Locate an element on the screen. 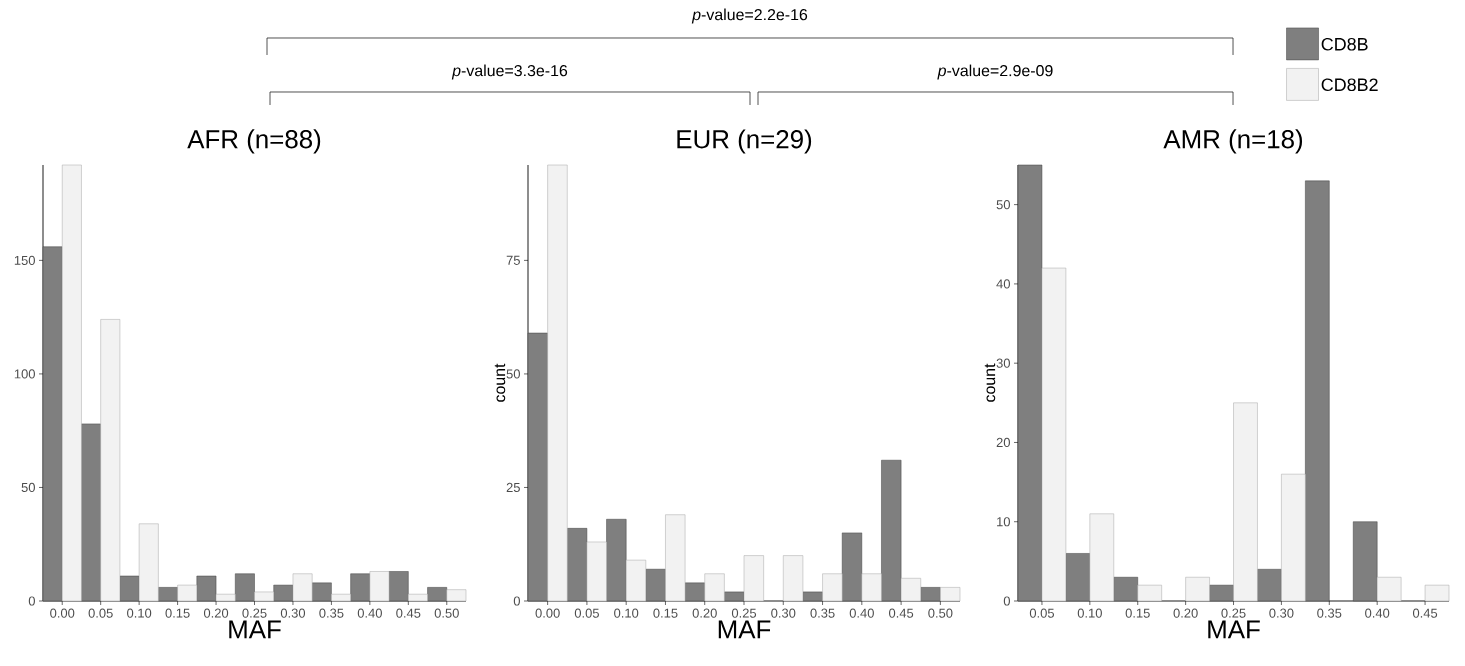 Image resolution: width=1465 pixels, height=666 pixels. chart-title: EUR (n=29) is located at coordinates (744, 141).